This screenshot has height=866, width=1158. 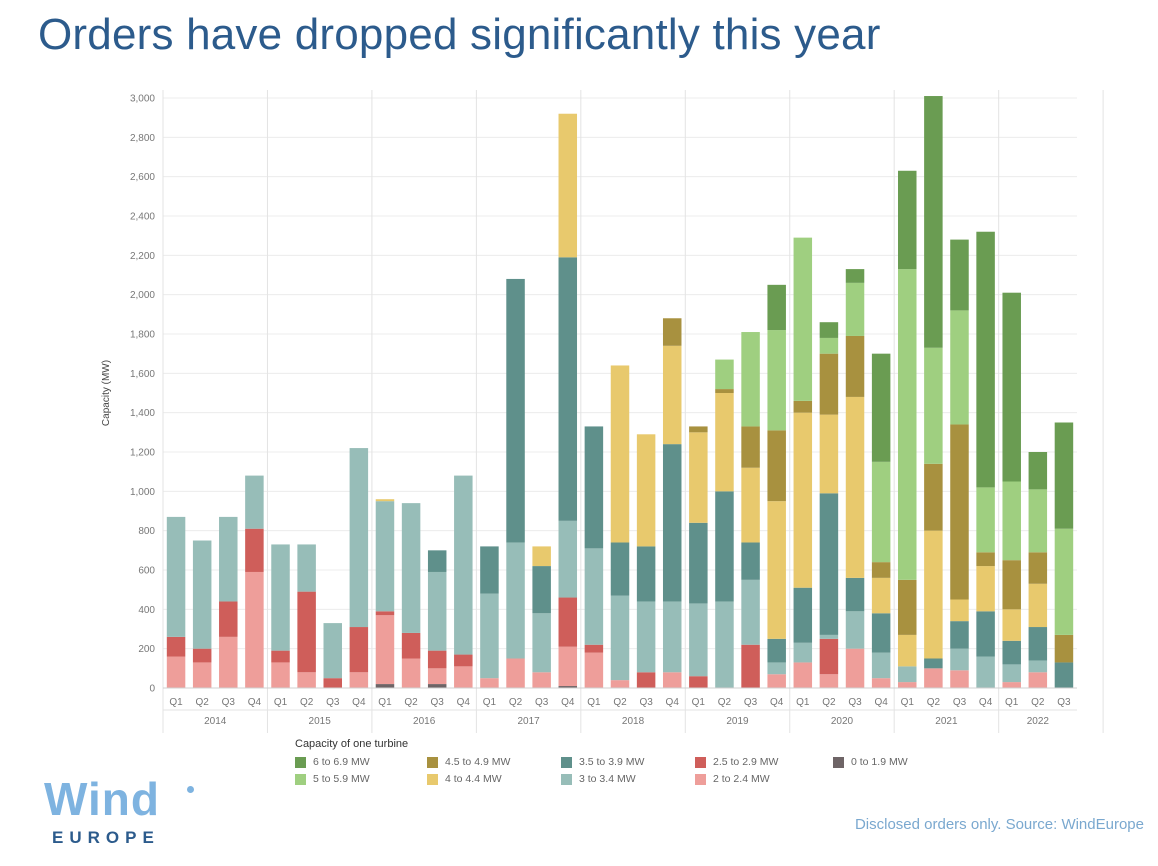 What do you see at coordinates (946, 721) in the screenshot?
I see `year-label: 2021` at bounding box center [946, 721].